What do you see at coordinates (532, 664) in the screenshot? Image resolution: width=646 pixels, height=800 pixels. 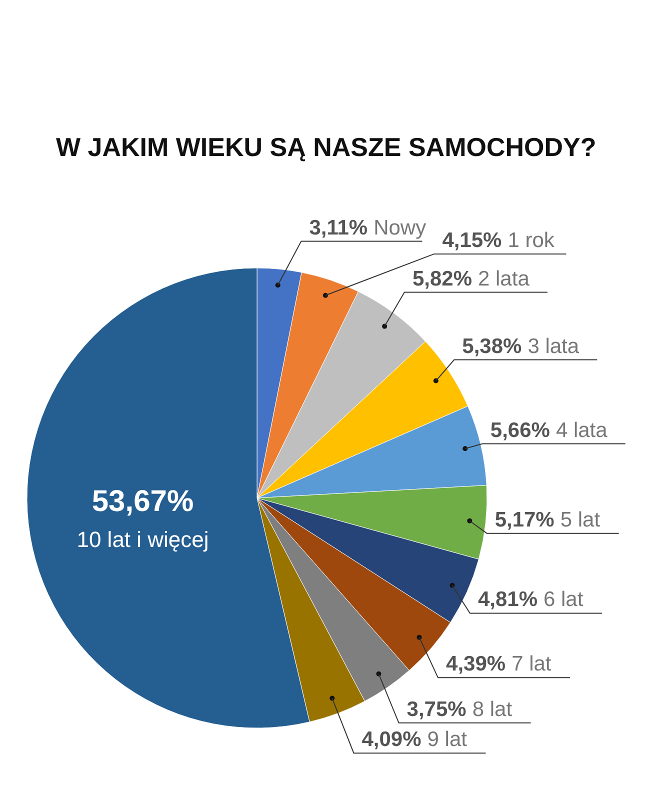 I see `slice-label: 7 lat` at bounding box center [532, 664].